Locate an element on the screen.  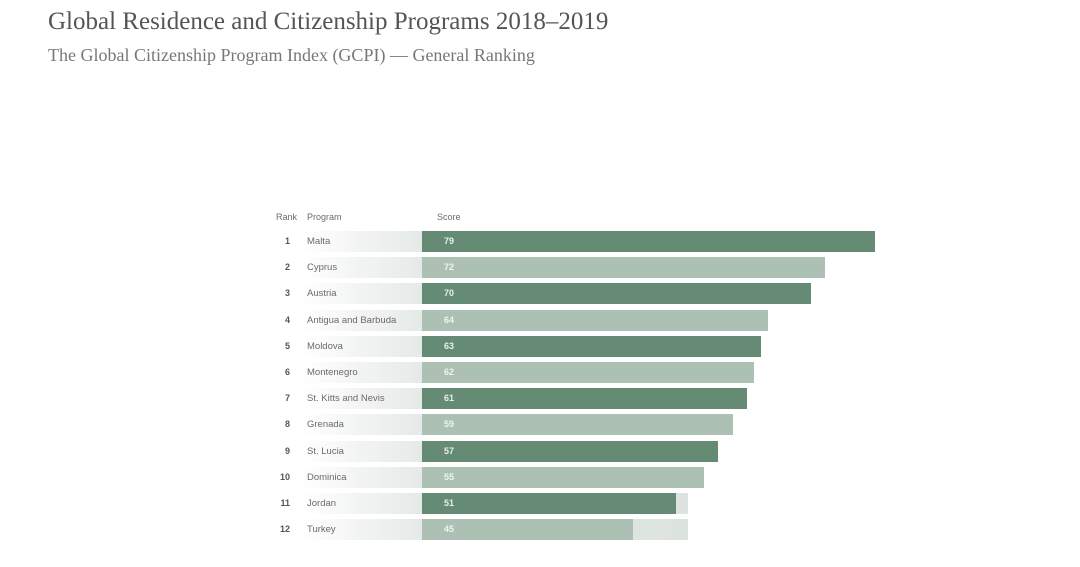
program-label: Antigua and Barbuda is located at coordinates (352, 320).